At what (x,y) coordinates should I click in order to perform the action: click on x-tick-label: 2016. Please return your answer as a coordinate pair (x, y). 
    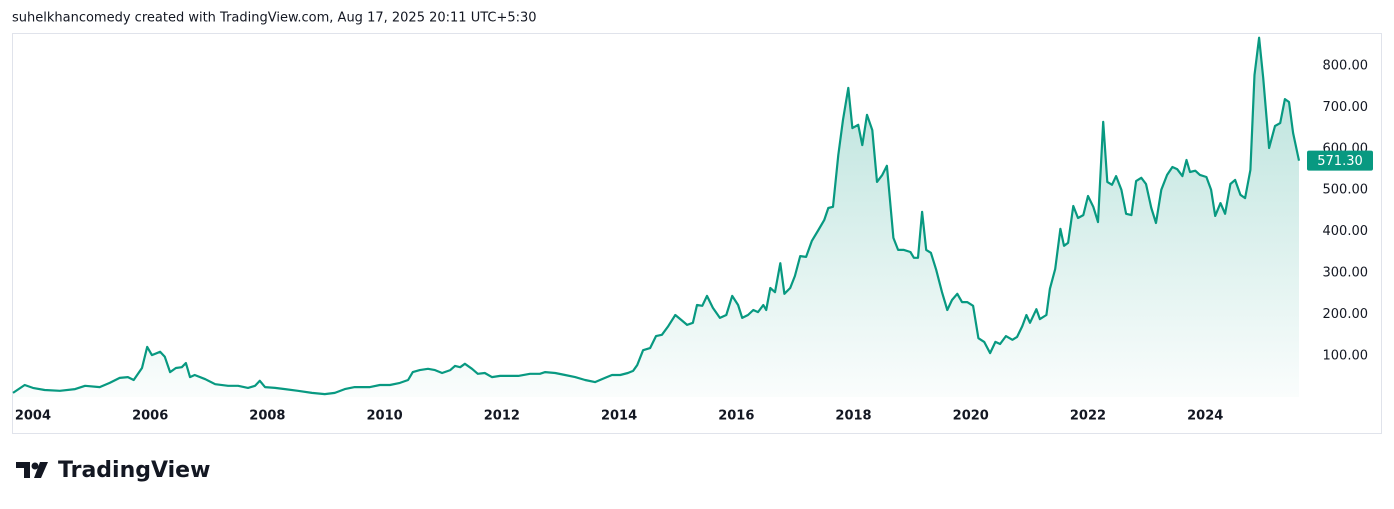
    Looking at the image, I should click on (736, 416).